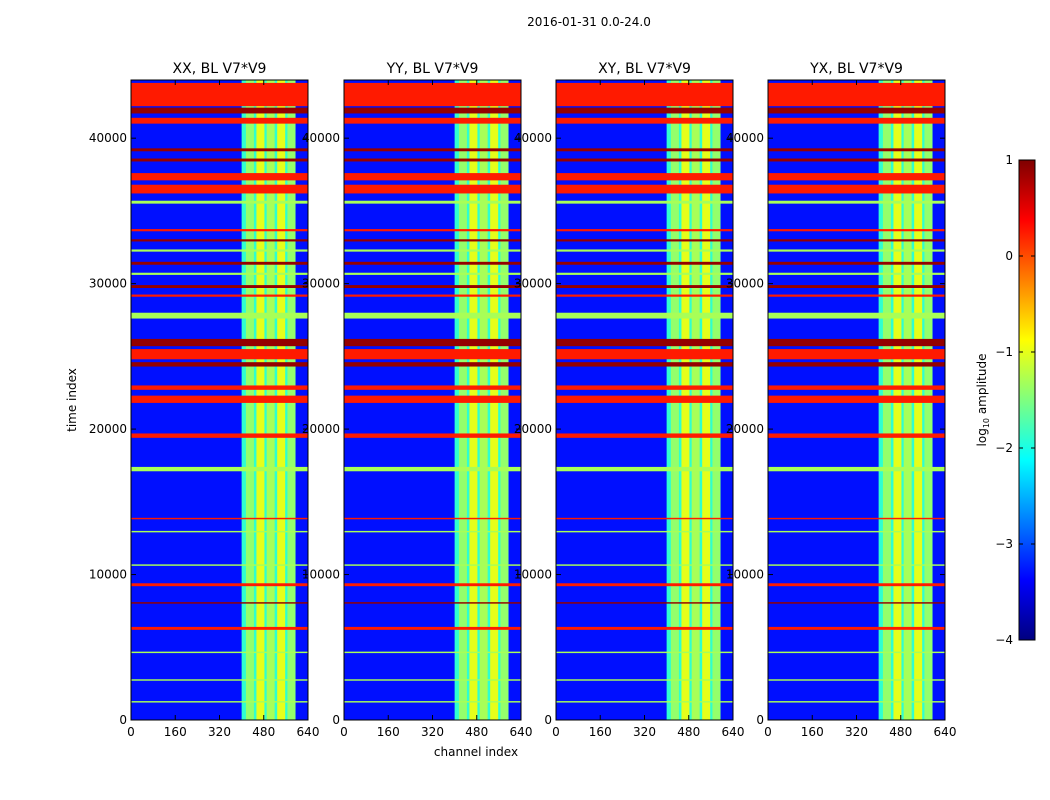 The height and width of the screenshot is (800, 1050). I want to click on colorbar-label: log10 amplitude, so click(983, 400).